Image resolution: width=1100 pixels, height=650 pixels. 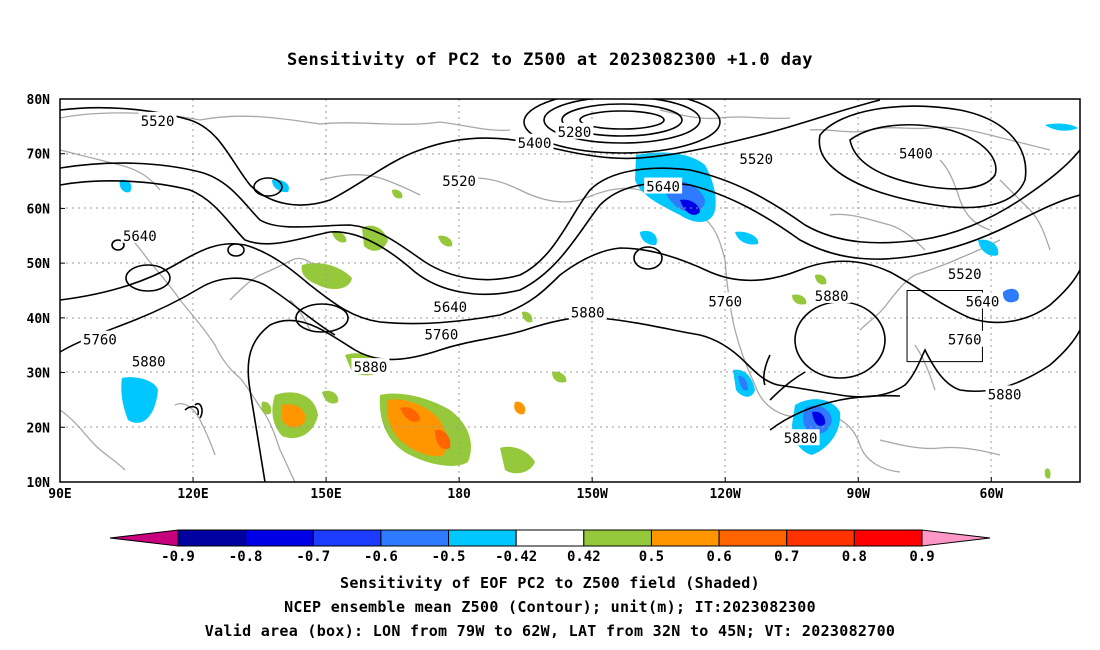 I want to click on colorbar-label: -0.42, so click(x=516, y=557).